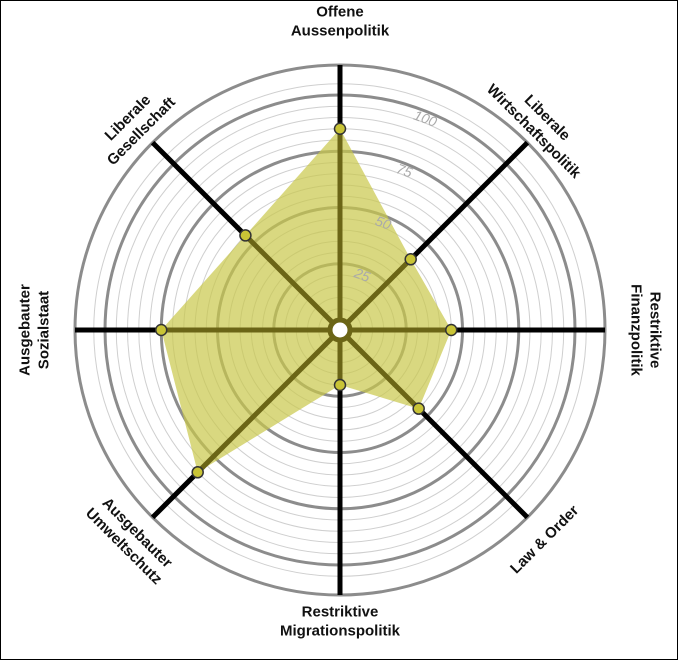  I want to click on axis-label-line: Offene, so click(340, 11).